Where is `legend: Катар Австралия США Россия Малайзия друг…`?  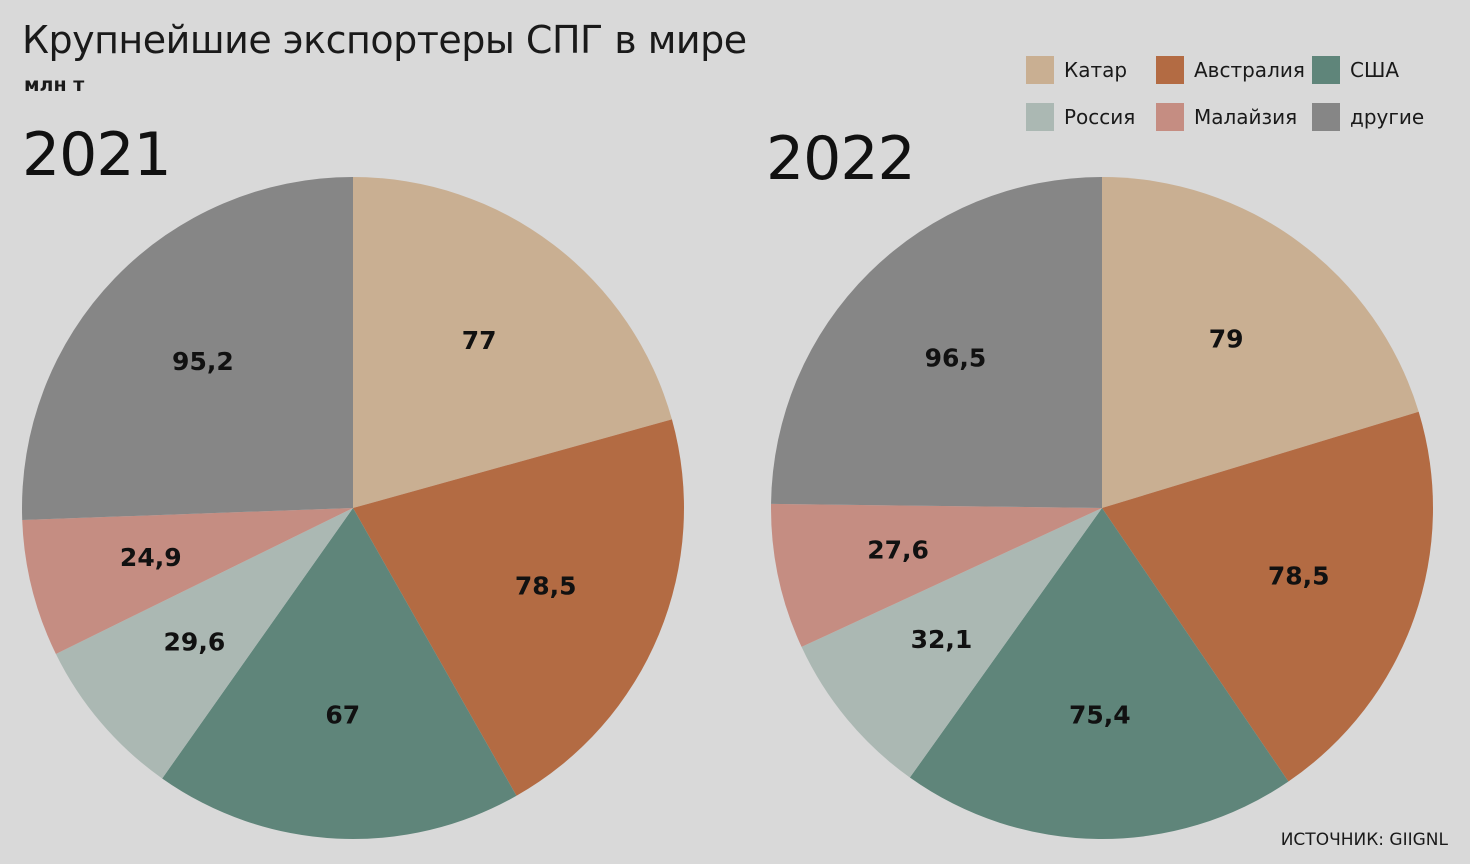 legend: Катар Австралия США Россия Малайзия друг… is located at coordinates (1229, 93).